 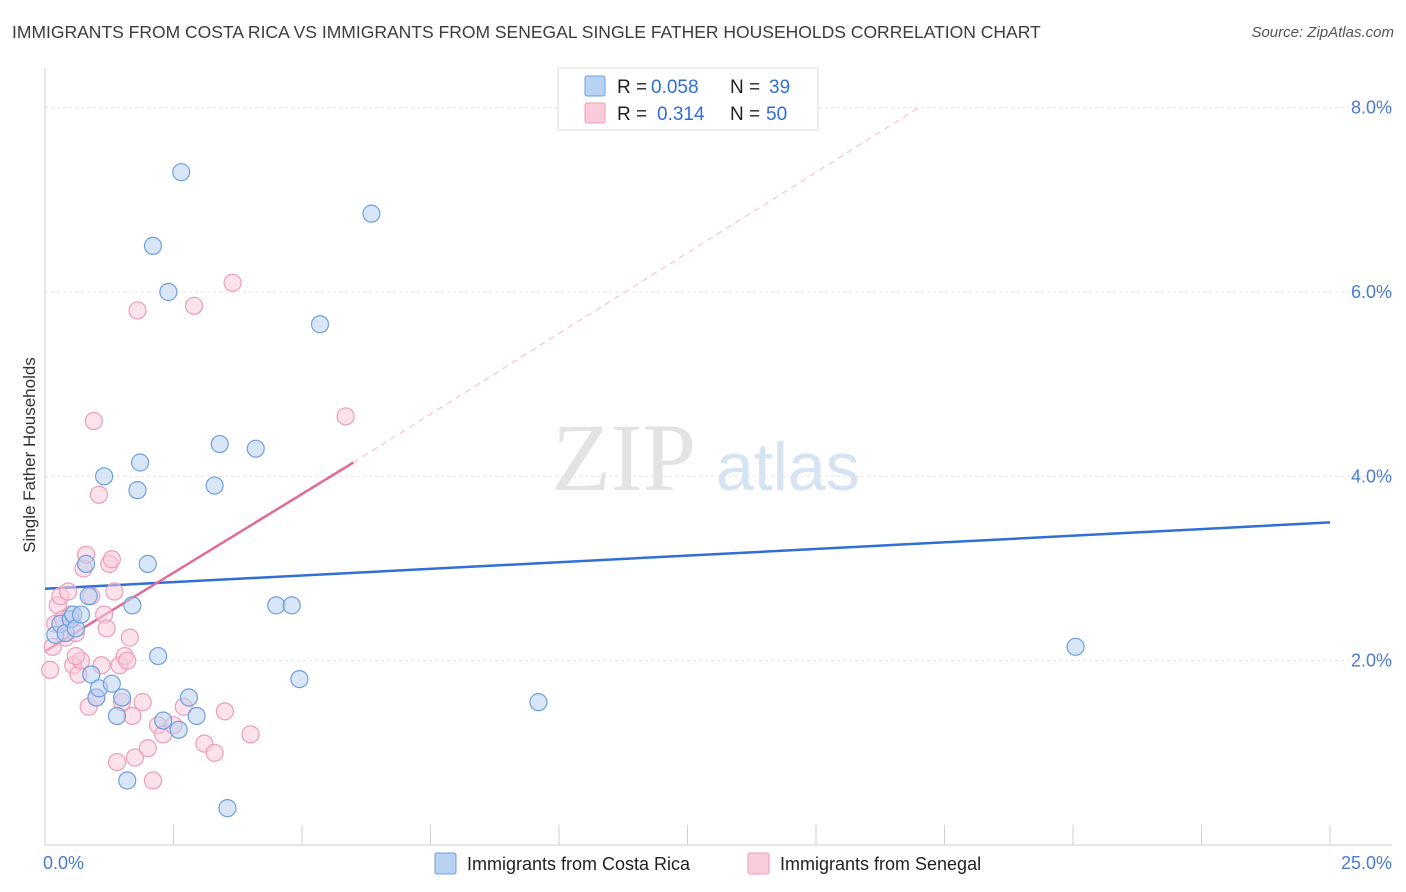 I want to click on legend-n-value-senegal: 50, so click(x=776, y=114).